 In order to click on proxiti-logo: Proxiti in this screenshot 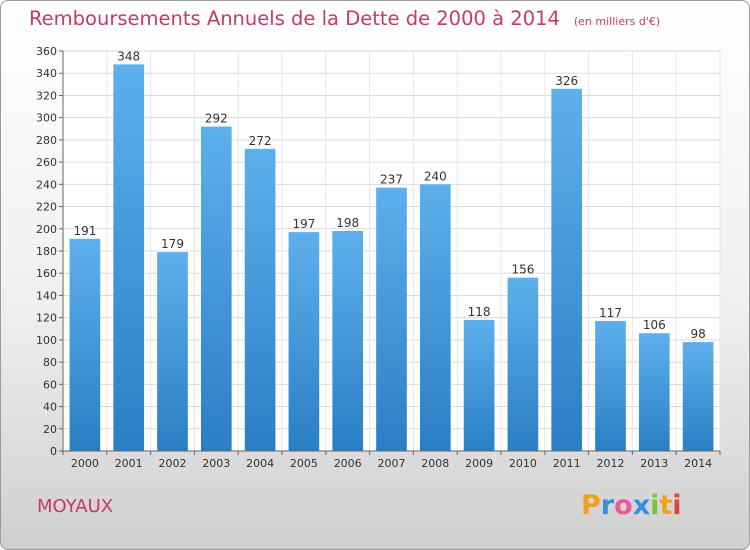, I will do `click(631, 505)`.